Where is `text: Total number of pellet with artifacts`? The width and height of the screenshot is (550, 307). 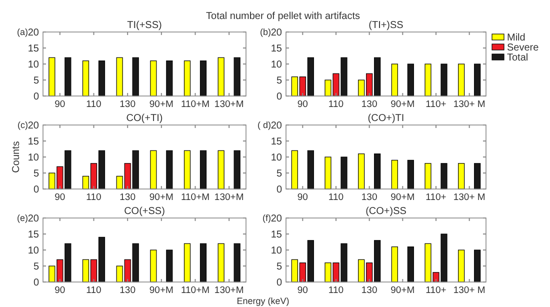 text: Total number of pellet with artifacts is located at coordinates (283, 16).